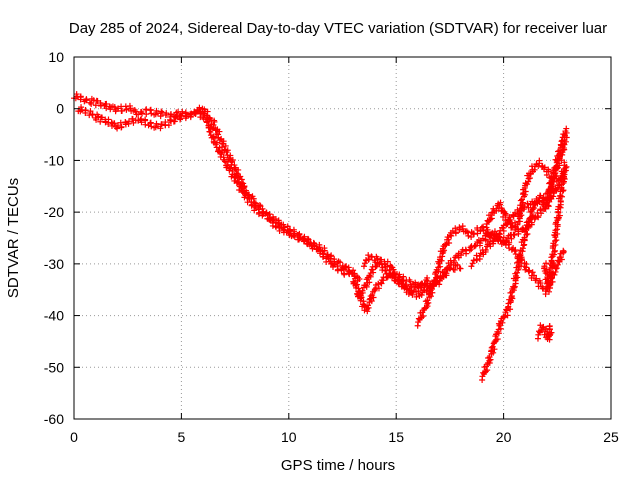  What do you see at coordinates (54, 367) in the screenshot?
I see `y-tick-label: -50` at bounding box center [54, 367].